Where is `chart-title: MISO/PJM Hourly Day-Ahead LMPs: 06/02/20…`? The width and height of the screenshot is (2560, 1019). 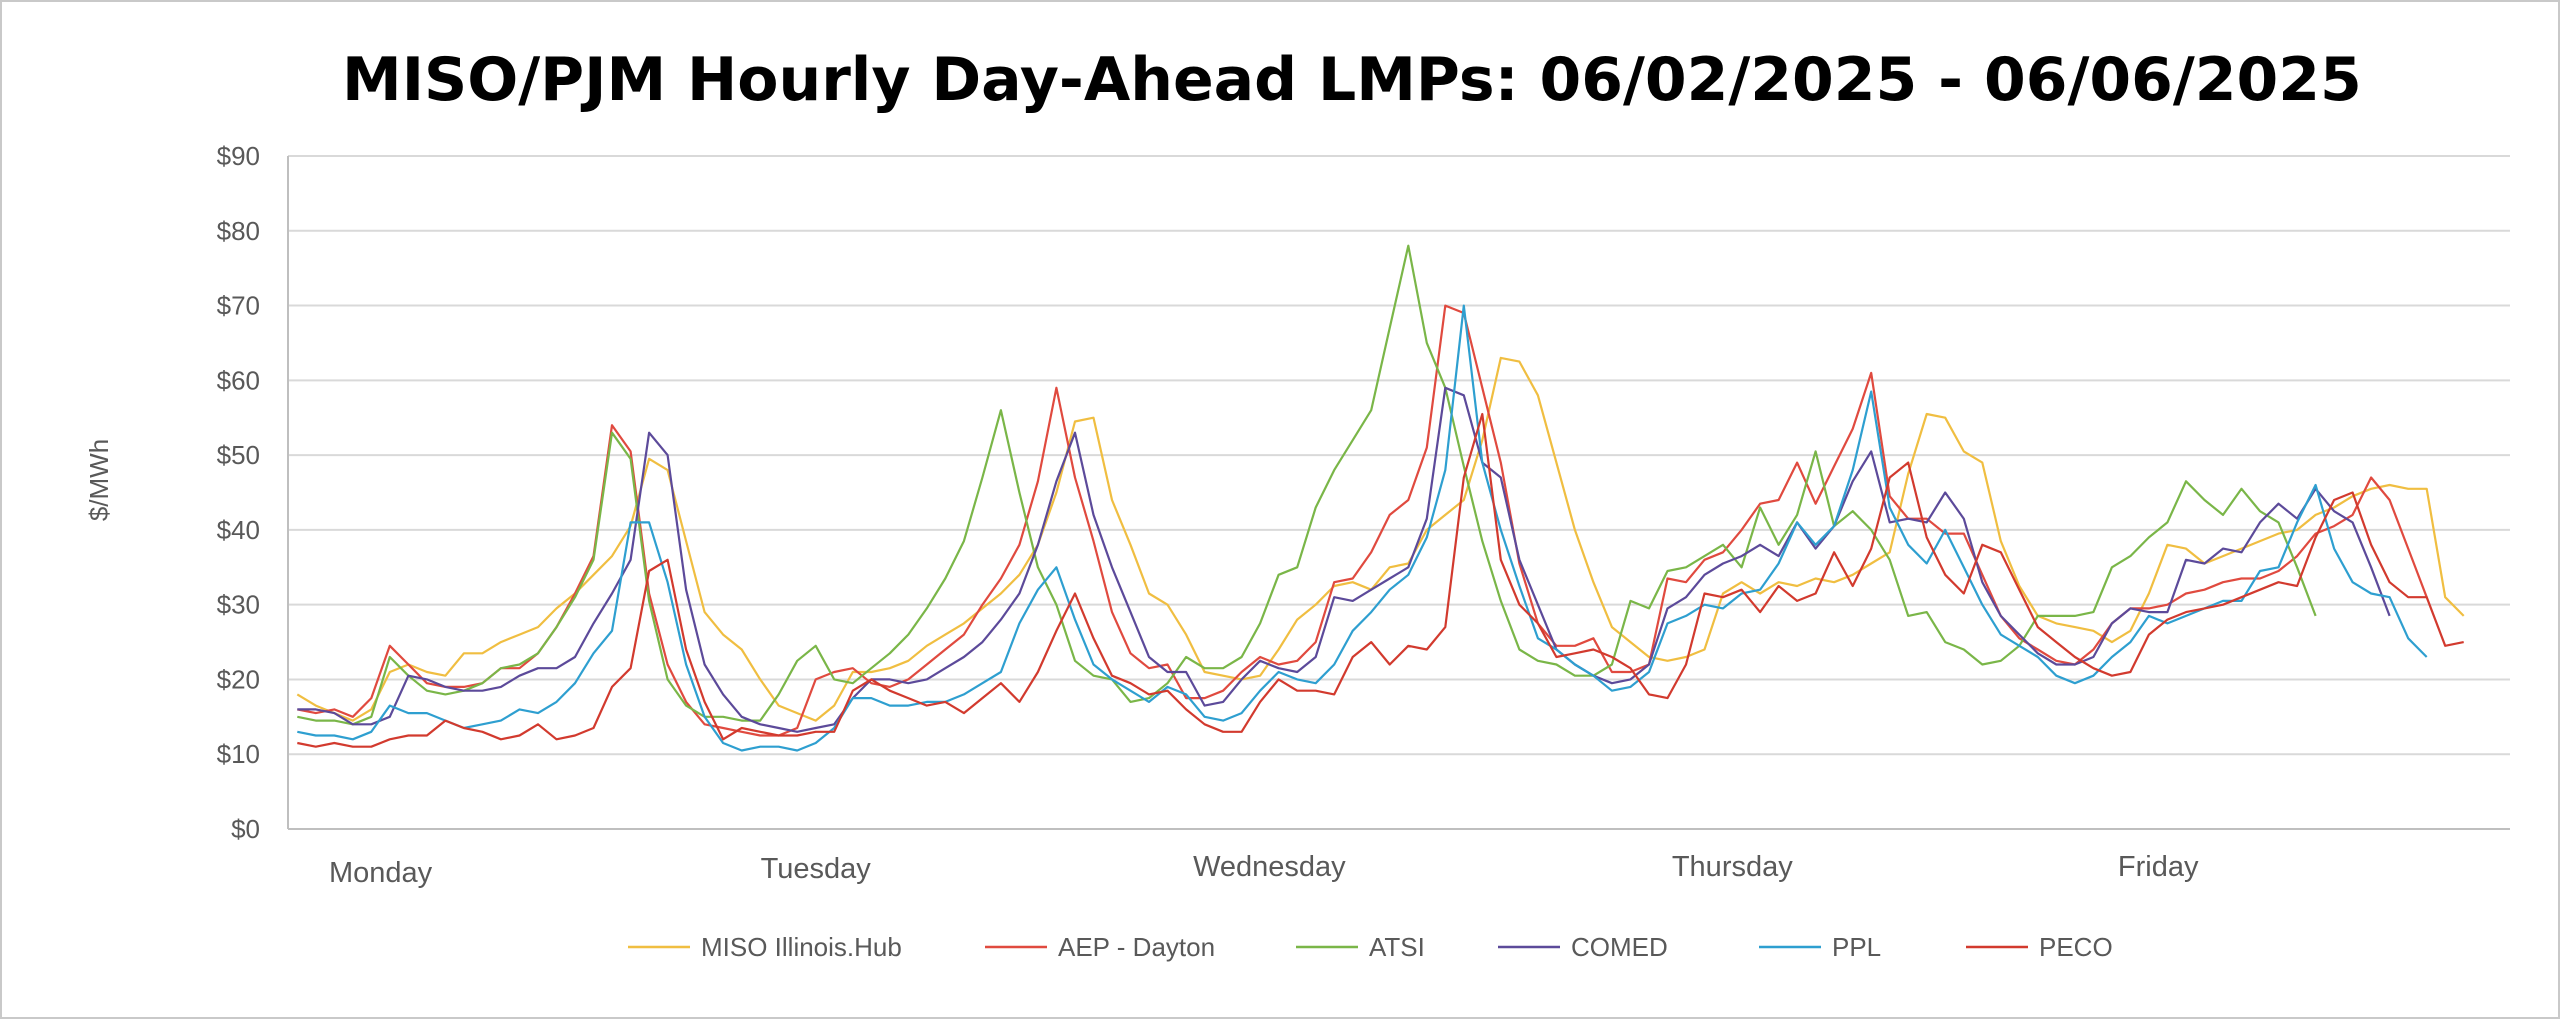
chart-title: MISO/PJM Hourly Day-Ahead LMPs: 06/02/20… is located at coordinates (1352, 80).